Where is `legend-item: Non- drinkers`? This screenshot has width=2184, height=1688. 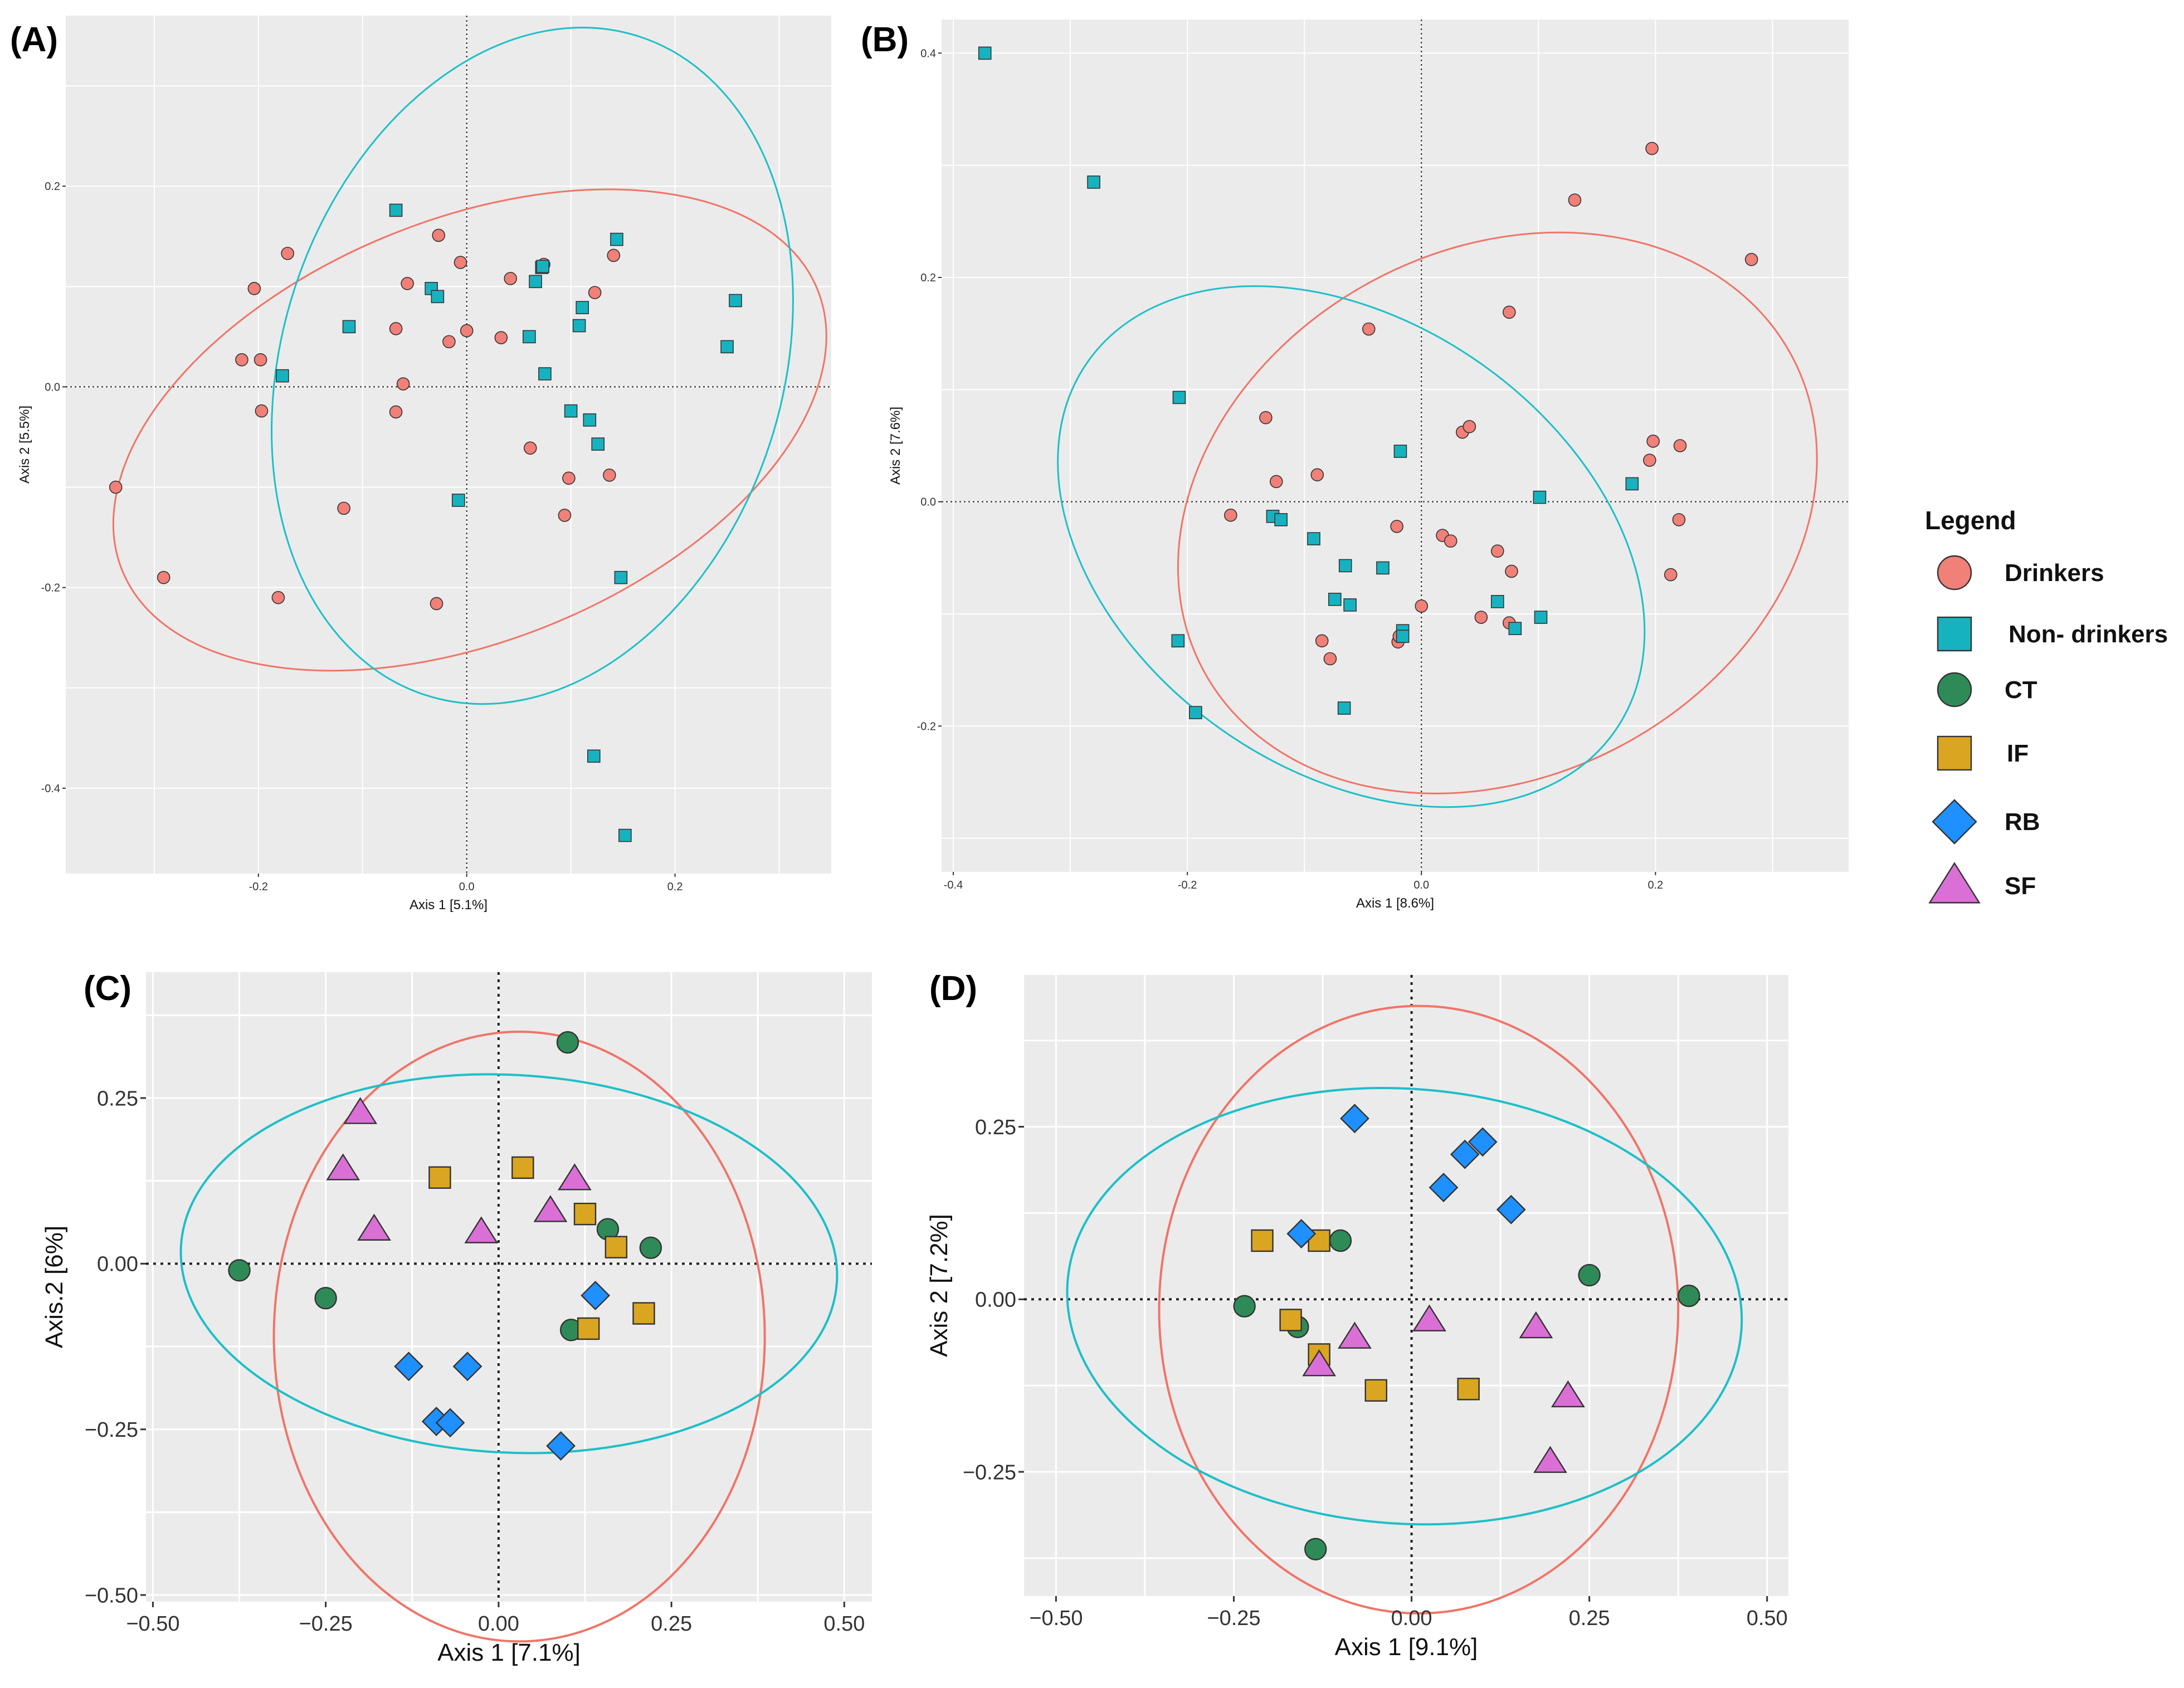
legend-item: Non- drinkers is located at coordinates (2052, 634).